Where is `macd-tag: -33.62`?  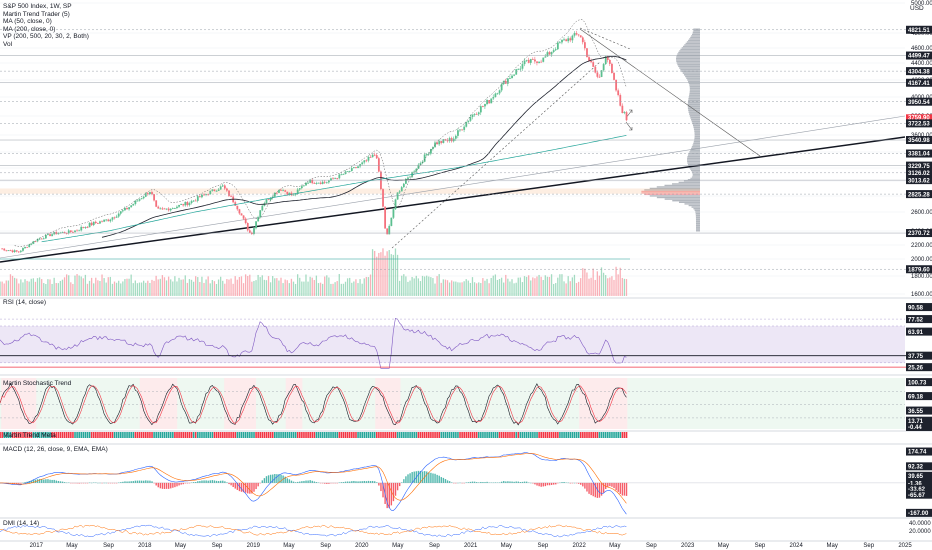 macd-tag: -33.62 is located at coordinates (919, 488).